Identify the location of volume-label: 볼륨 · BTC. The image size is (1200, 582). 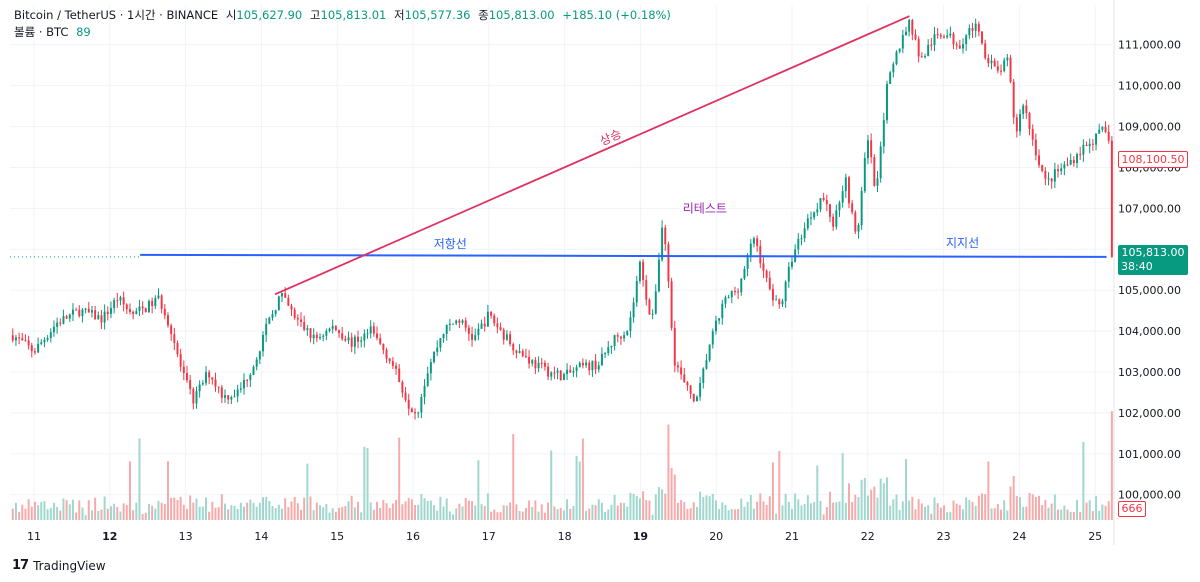
(41, 32).